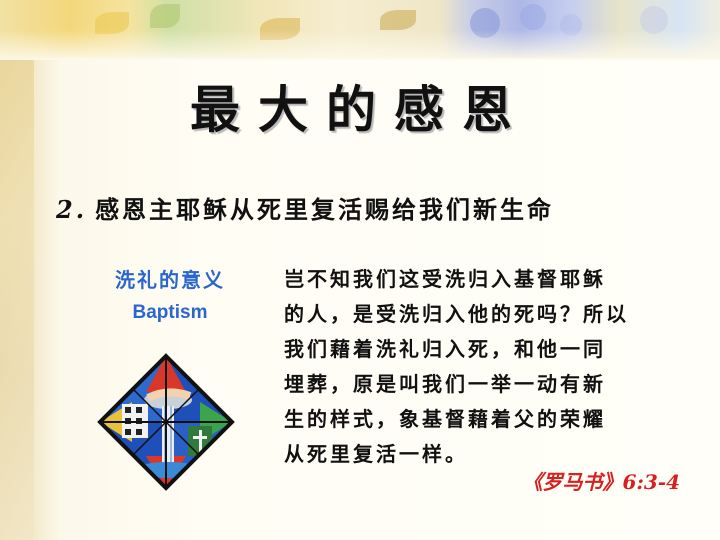 Image resolution: width=720 pixels, height=540 pixels. What do you see at coordinates (17, 270) in the screenshot?
I see `left-decorative-strip` at bounding box center [17, 270].